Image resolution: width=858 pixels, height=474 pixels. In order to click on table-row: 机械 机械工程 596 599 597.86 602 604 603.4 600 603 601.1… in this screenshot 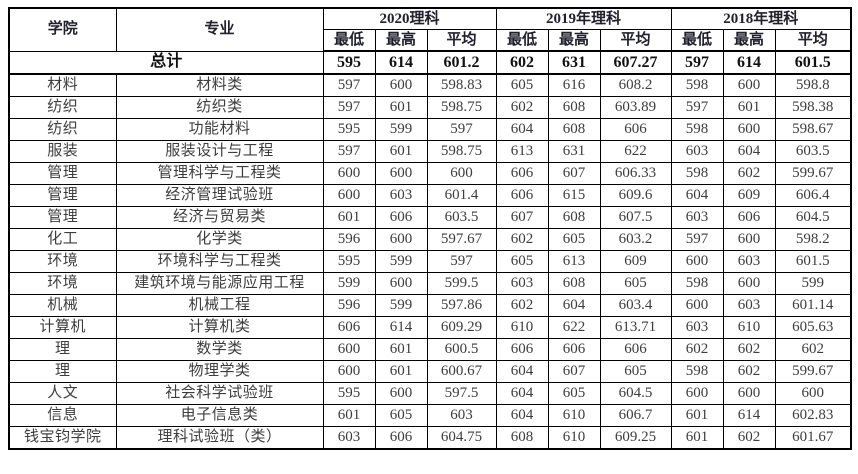, I will do `click(430, 305)`.